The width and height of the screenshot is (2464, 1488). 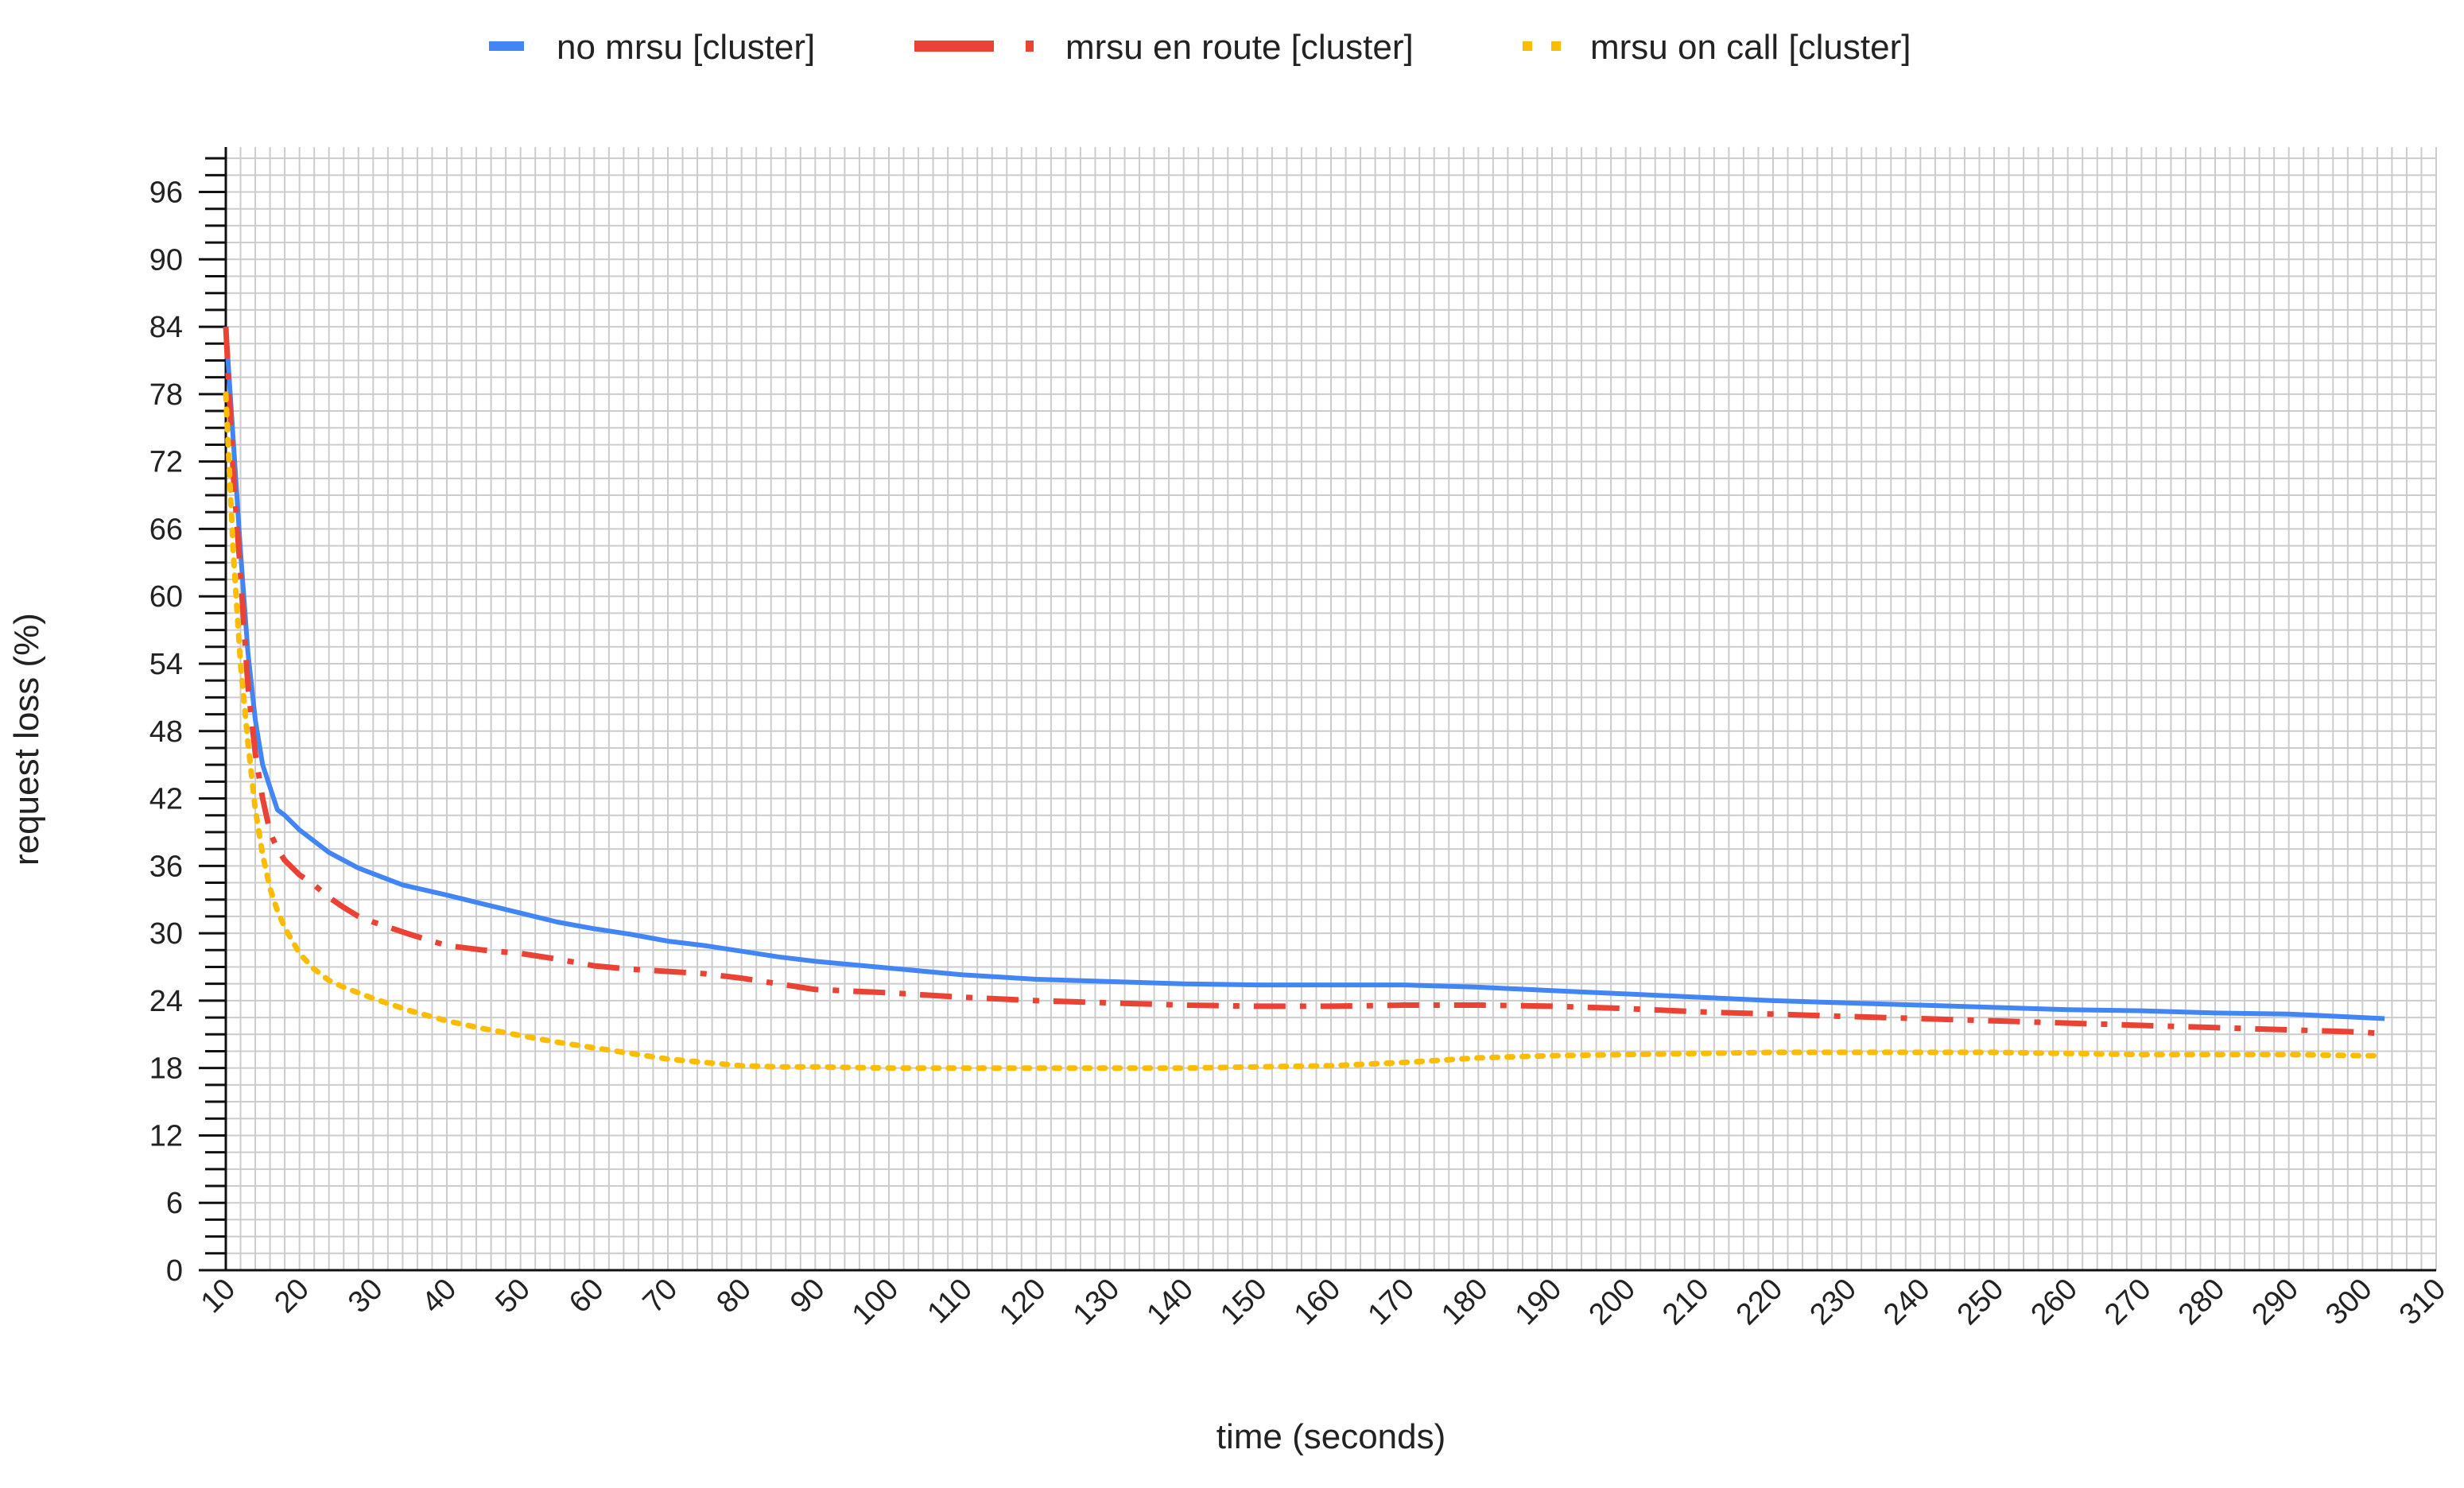 I want to click on legend-label: mrsu en route [cluster], so click(x=1239, y=47).